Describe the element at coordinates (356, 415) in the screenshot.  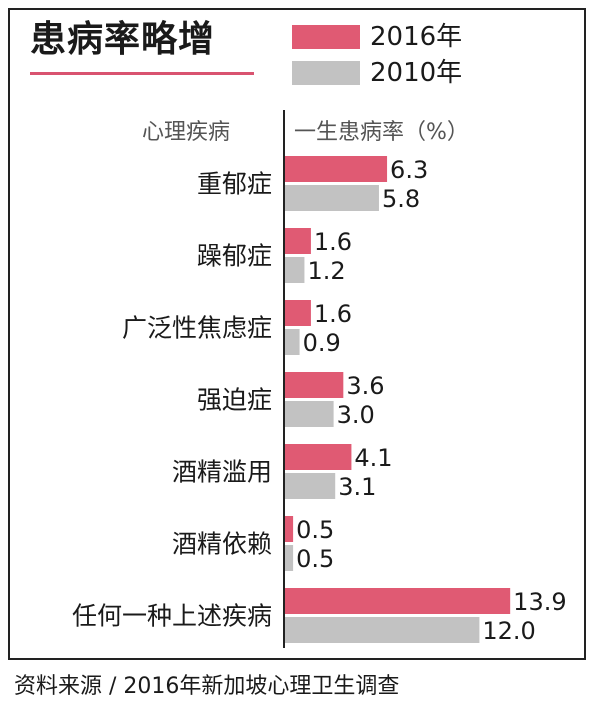
I see `value-label-2010: 3.0` at that location.